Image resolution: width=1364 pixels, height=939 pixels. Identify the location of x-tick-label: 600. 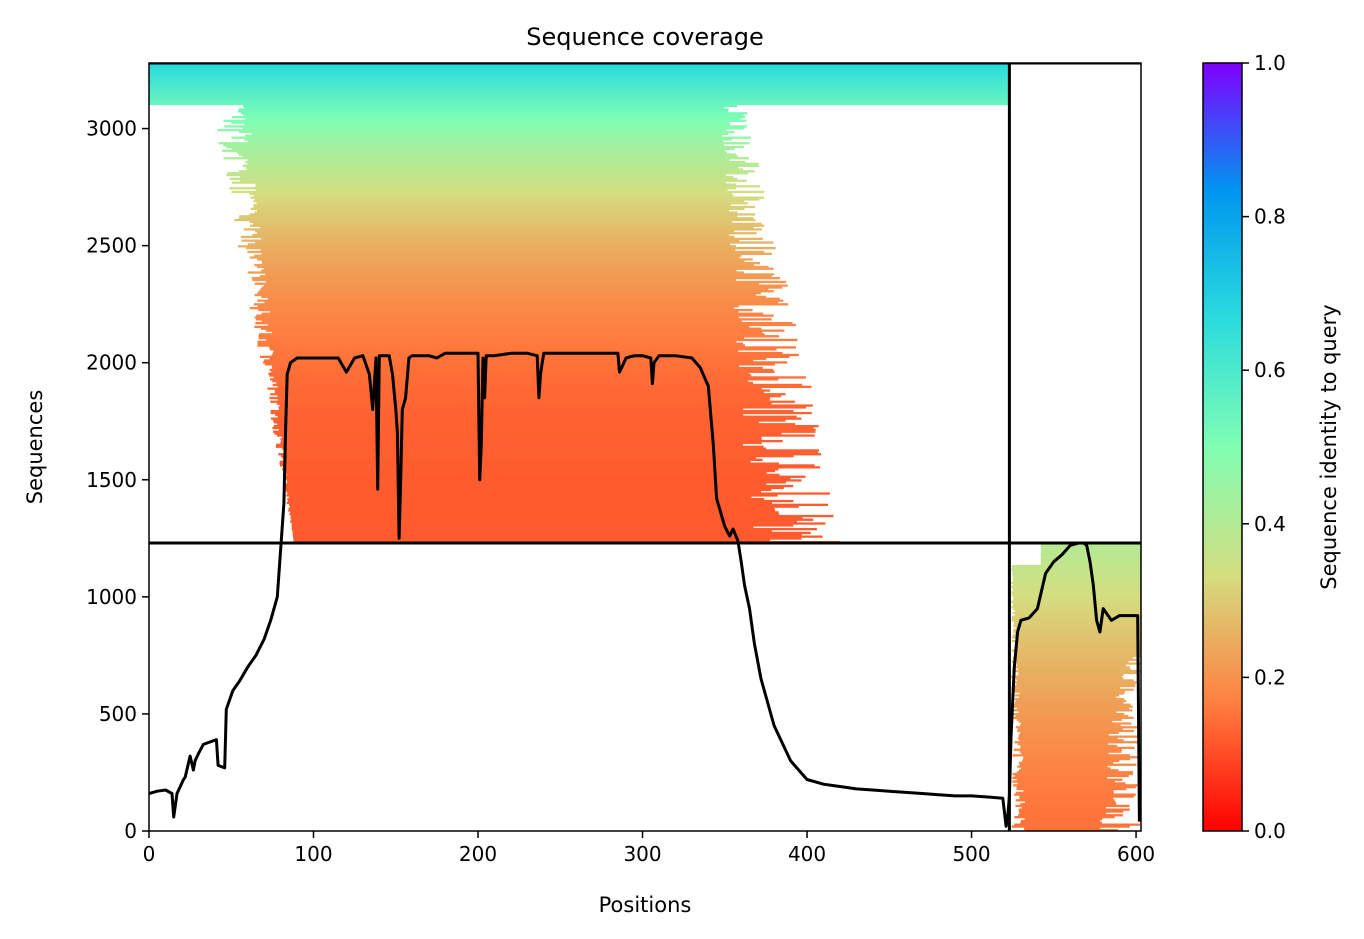
(1136, 854).